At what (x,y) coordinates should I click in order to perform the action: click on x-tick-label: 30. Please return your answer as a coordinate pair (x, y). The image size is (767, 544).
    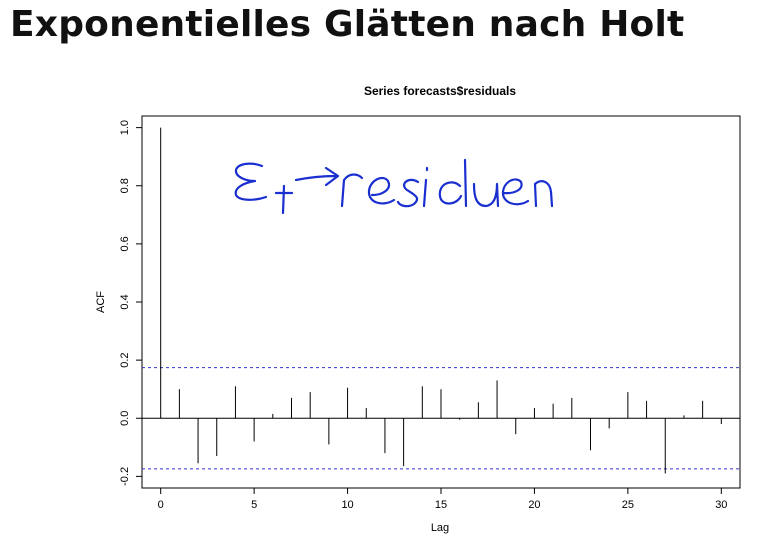
    Looking at the image, I should click on (721, 505).